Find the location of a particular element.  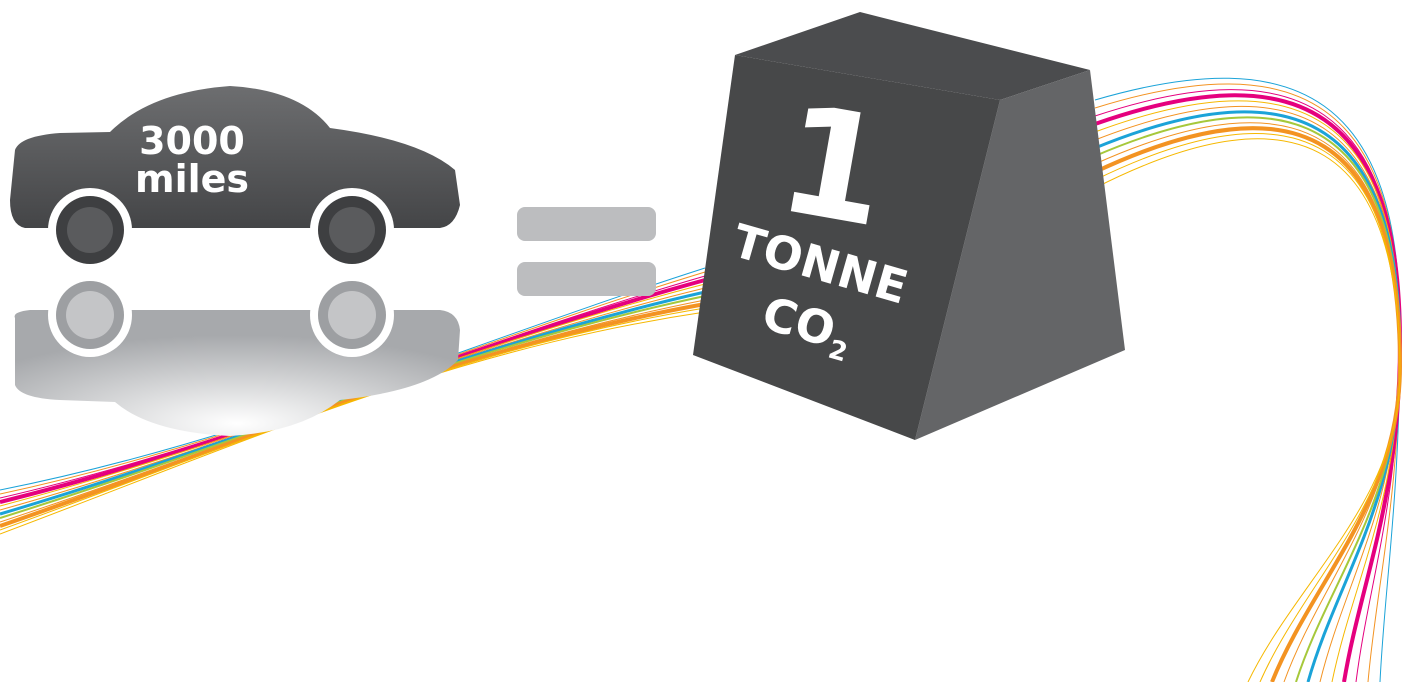

car: 3000 miles is located at coordinates (235, 179).